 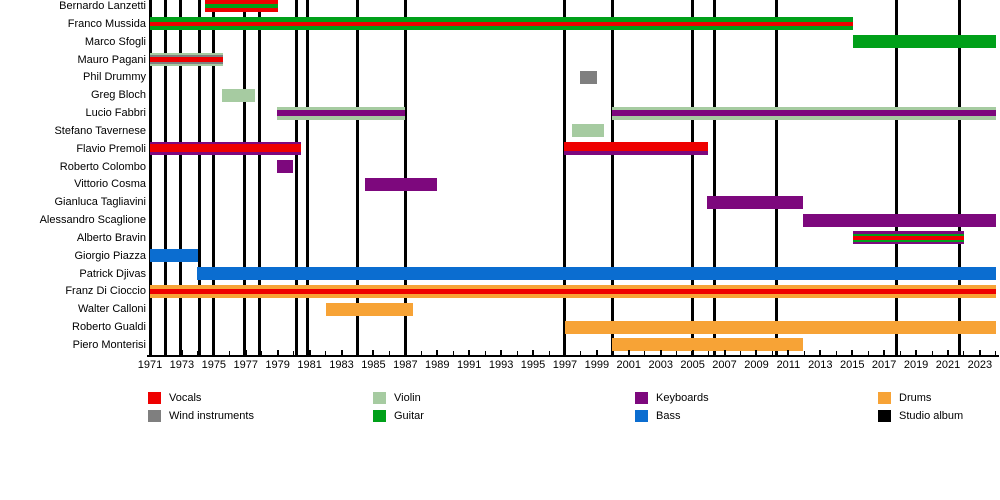 I want to click on x-axis-tick-label: 1995, so click(x=533, y=365).